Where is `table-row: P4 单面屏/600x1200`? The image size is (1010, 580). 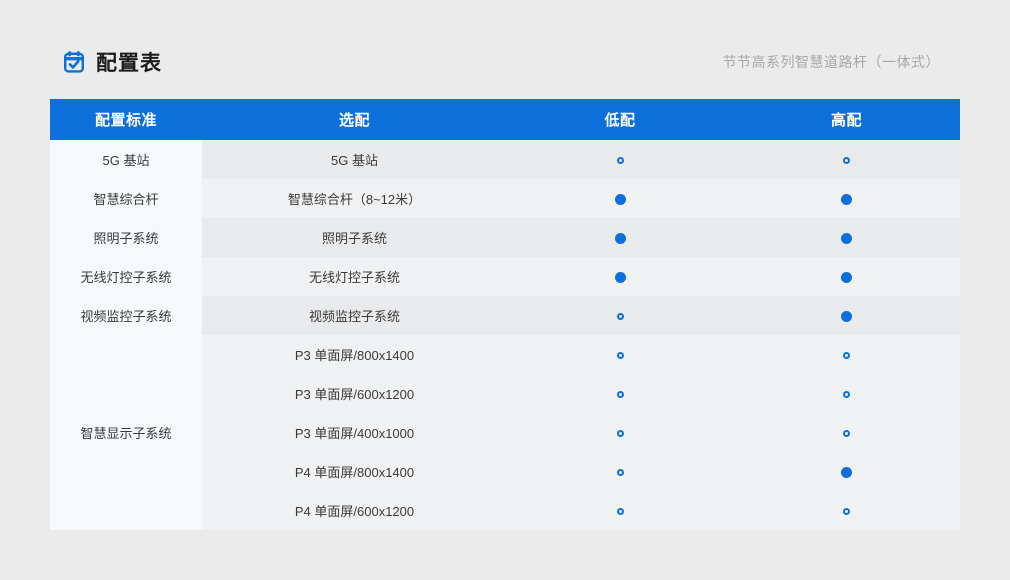 table-row: P4 单面屏/600x1200 is located at coordinates (505, 510).